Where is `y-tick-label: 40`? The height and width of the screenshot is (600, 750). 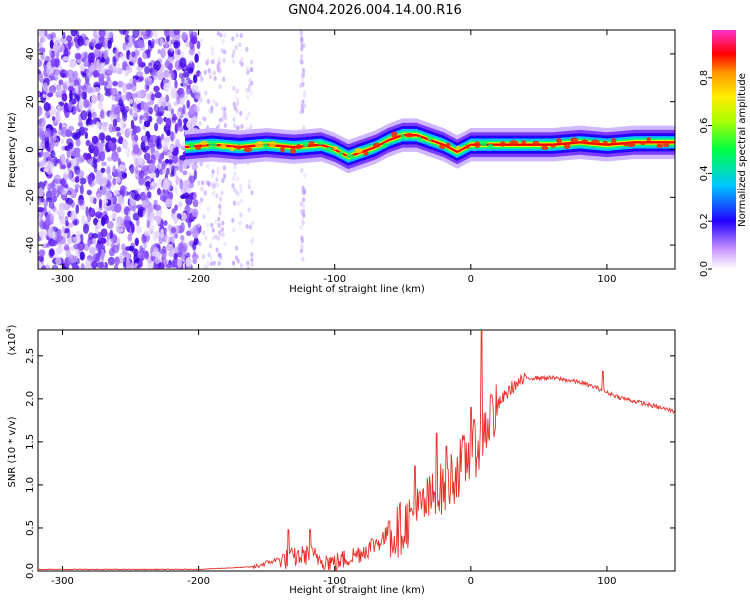 y-tick-label: 40 is located at coordinates (30, 54).